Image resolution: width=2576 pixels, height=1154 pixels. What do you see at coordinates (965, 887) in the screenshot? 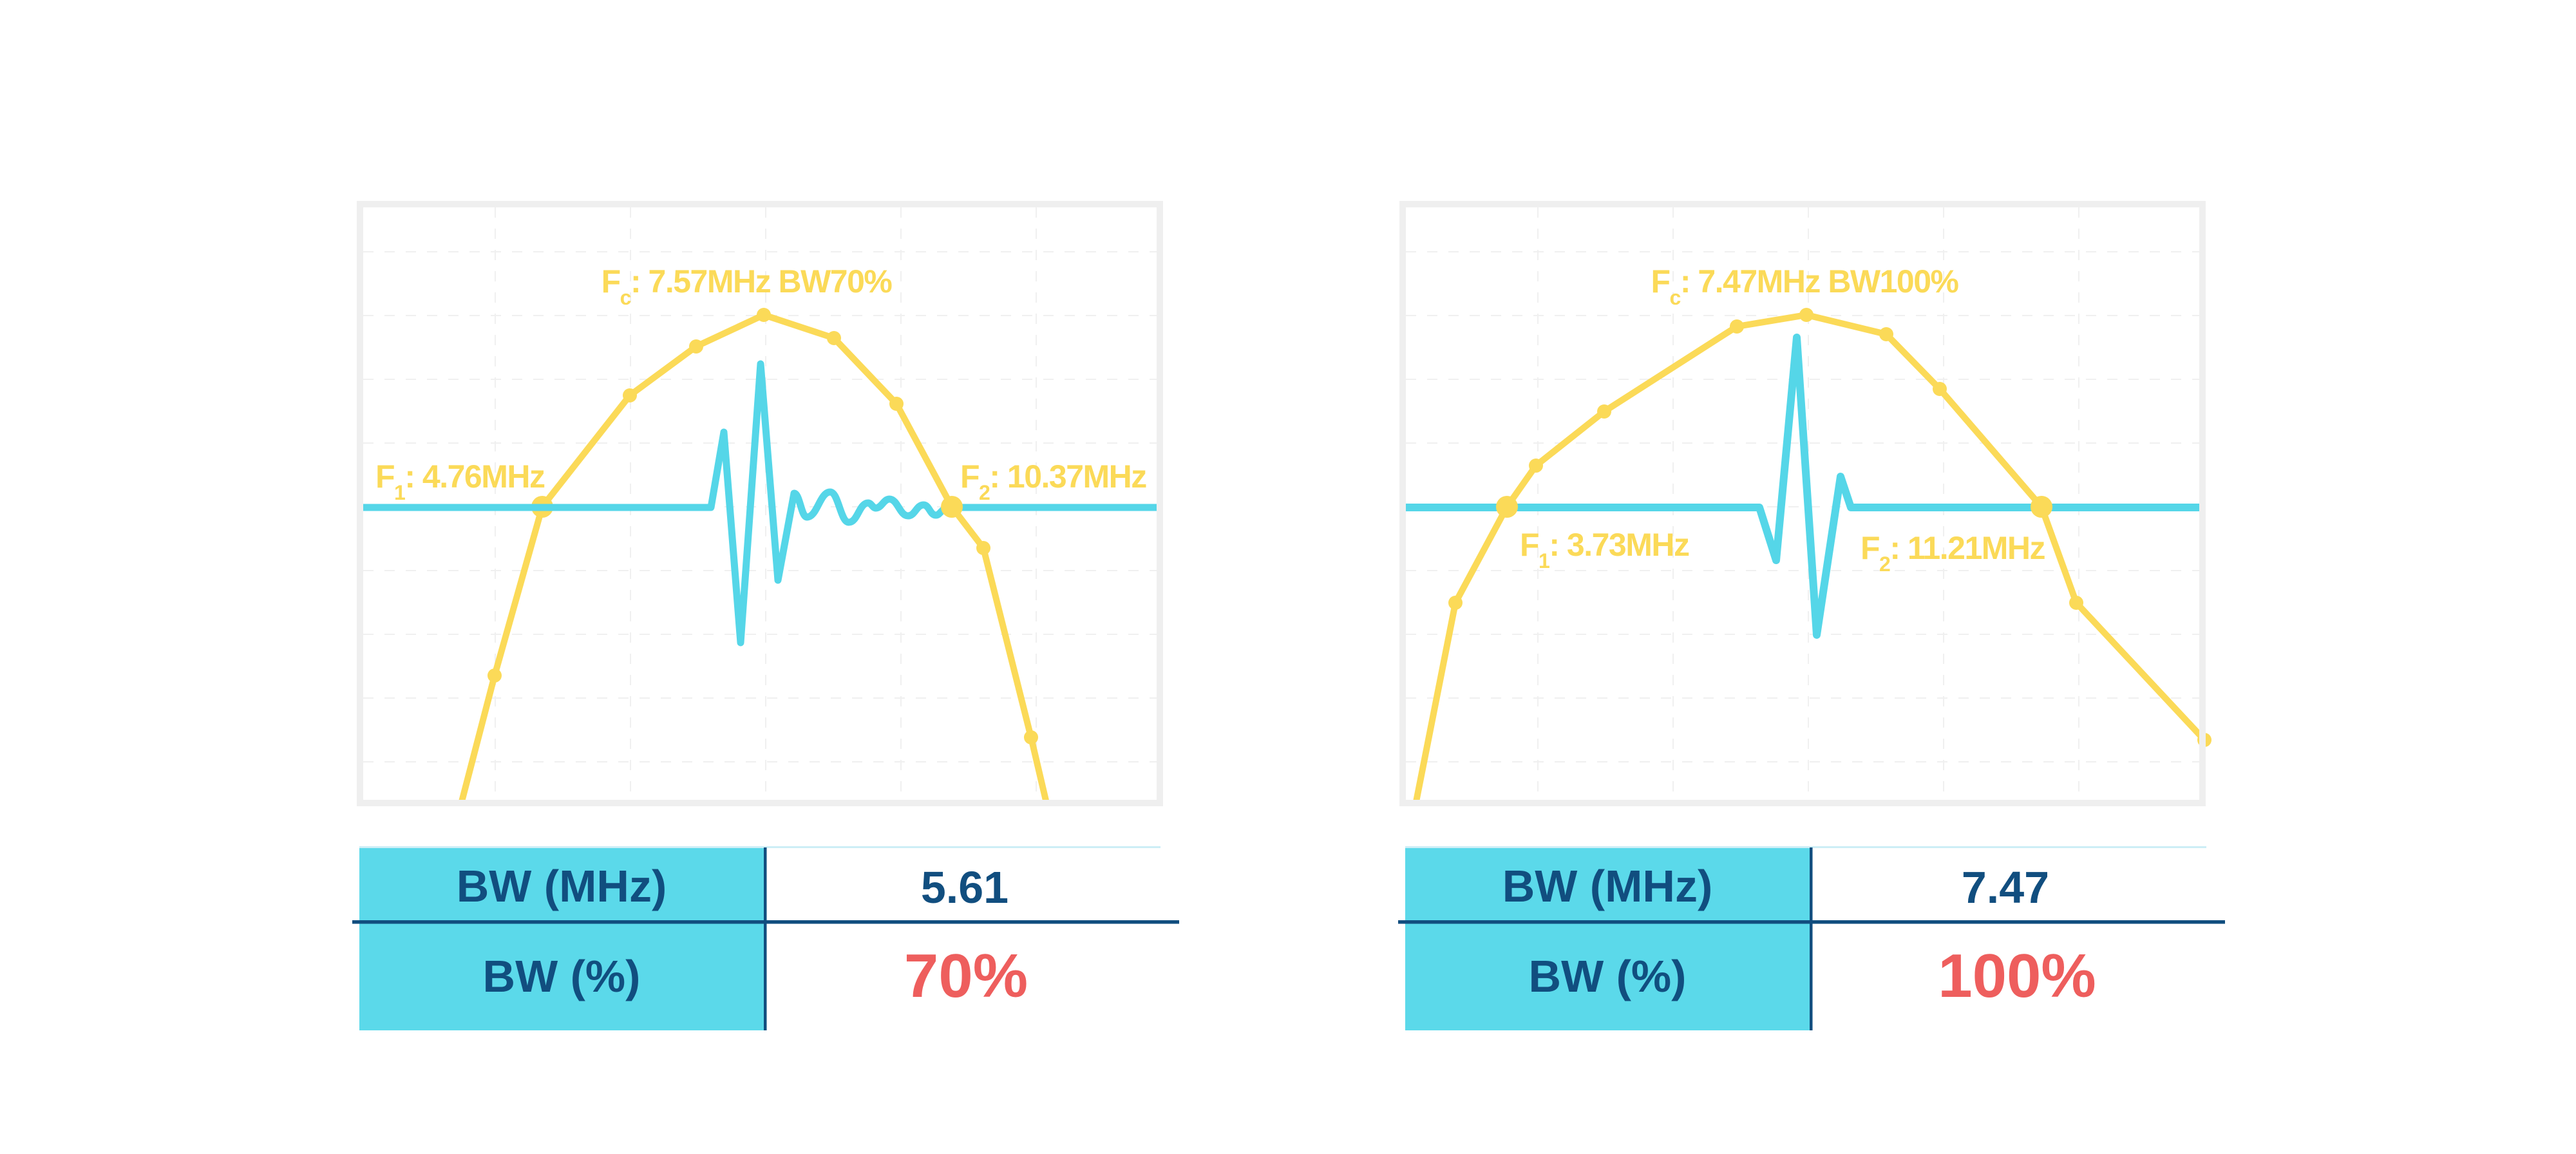
I see `svg-text: 5.61` at bounding box center [965, 887].